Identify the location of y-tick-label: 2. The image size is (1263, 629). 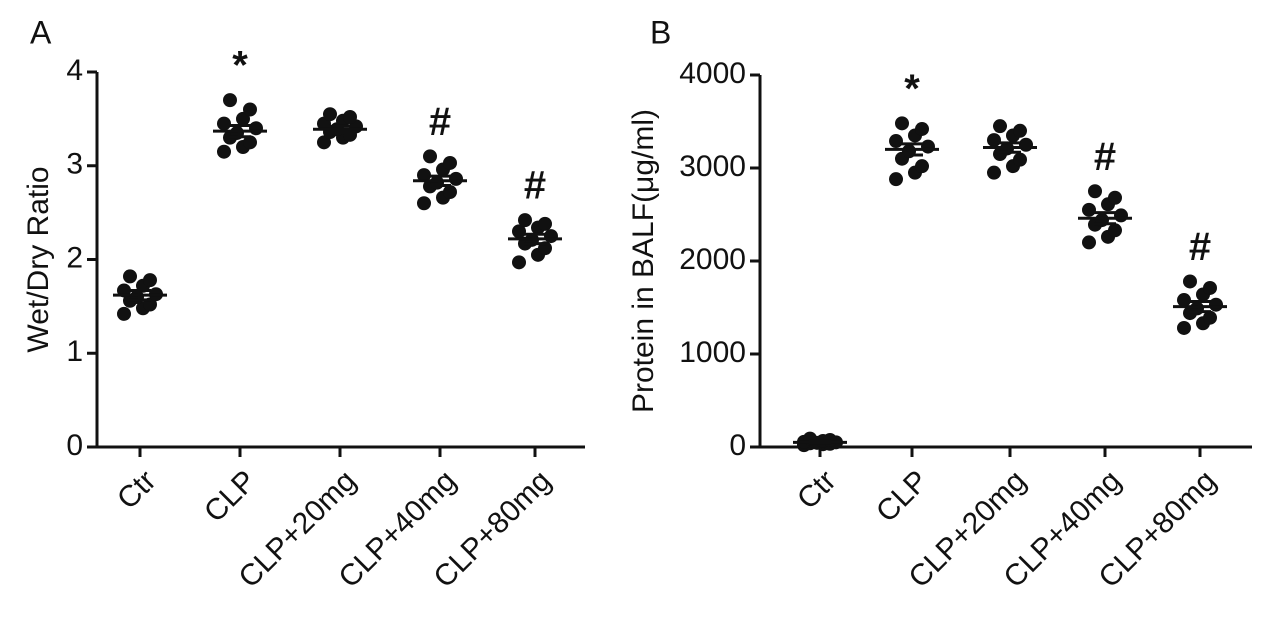
(74, 257).